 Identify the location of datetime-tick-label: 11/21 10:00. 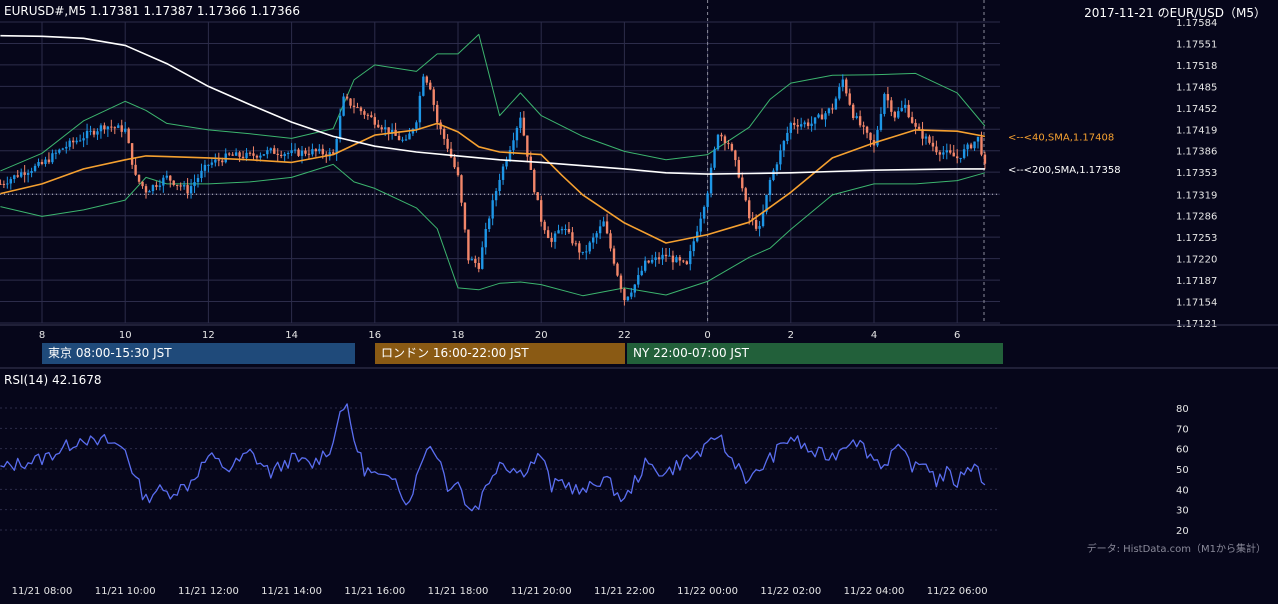
(125, 591).